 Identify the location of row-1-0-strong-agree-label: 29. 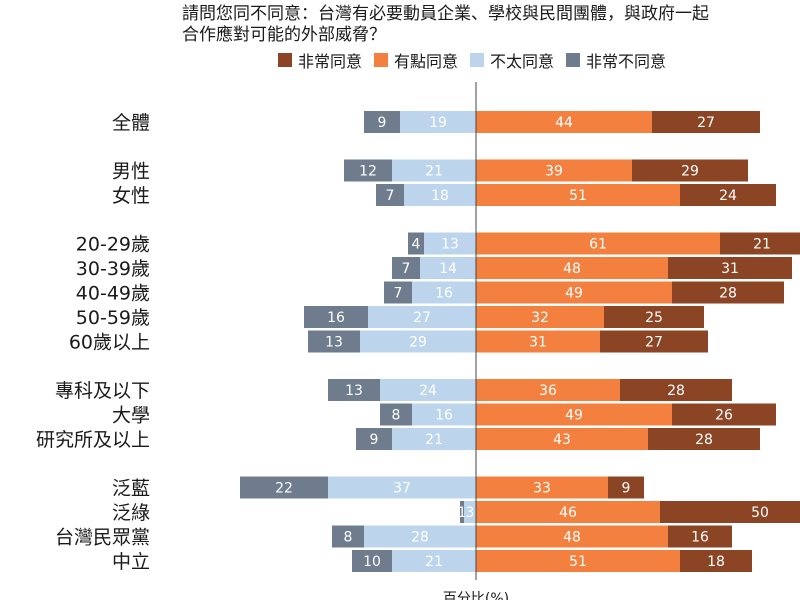
(690, 172).